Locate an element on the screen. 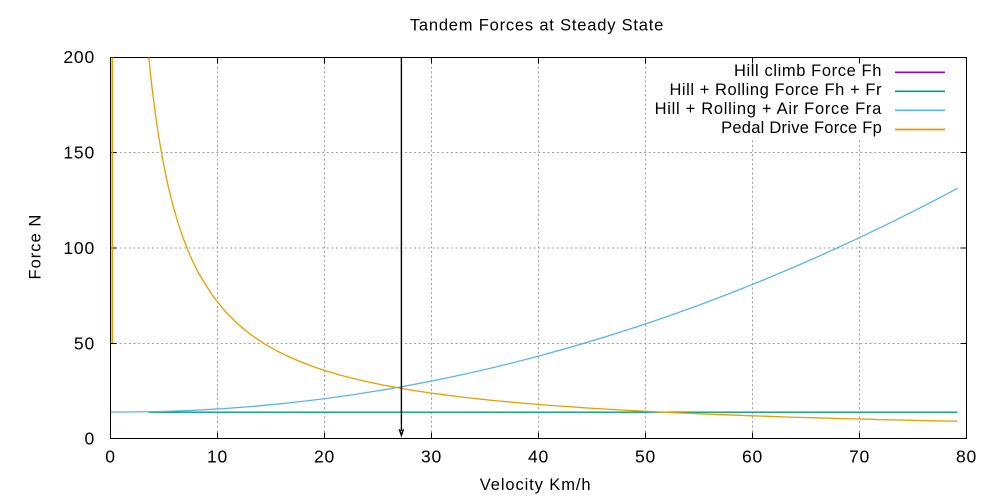 Image resolution: width=1000 pixels, height=500 pixels. svg-text: 10 is located at coordinates (217, 457).